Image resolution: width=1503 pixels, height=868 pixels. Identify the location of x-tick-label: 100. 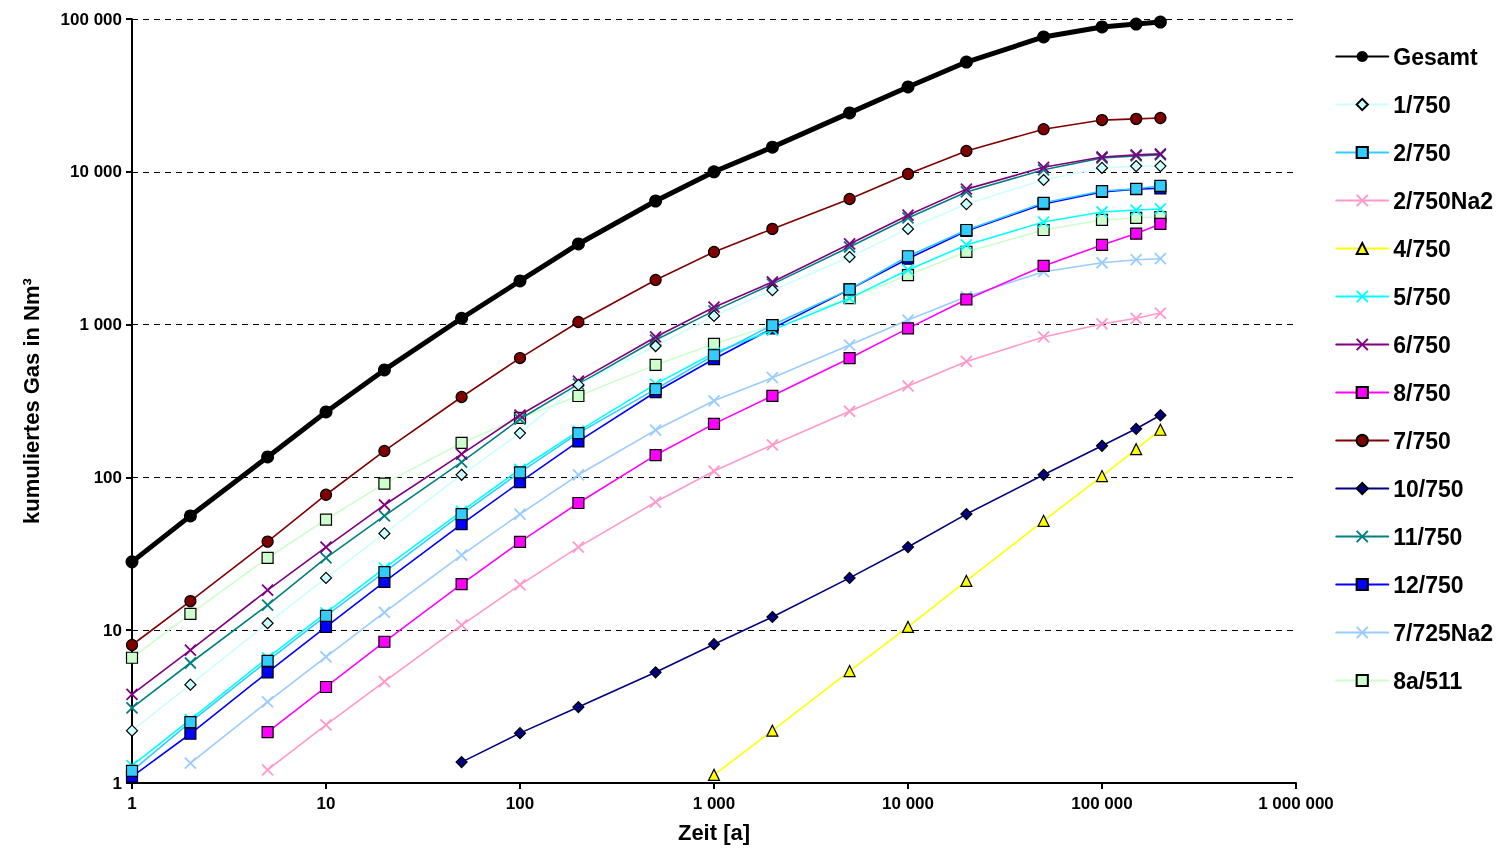
(520, 803).